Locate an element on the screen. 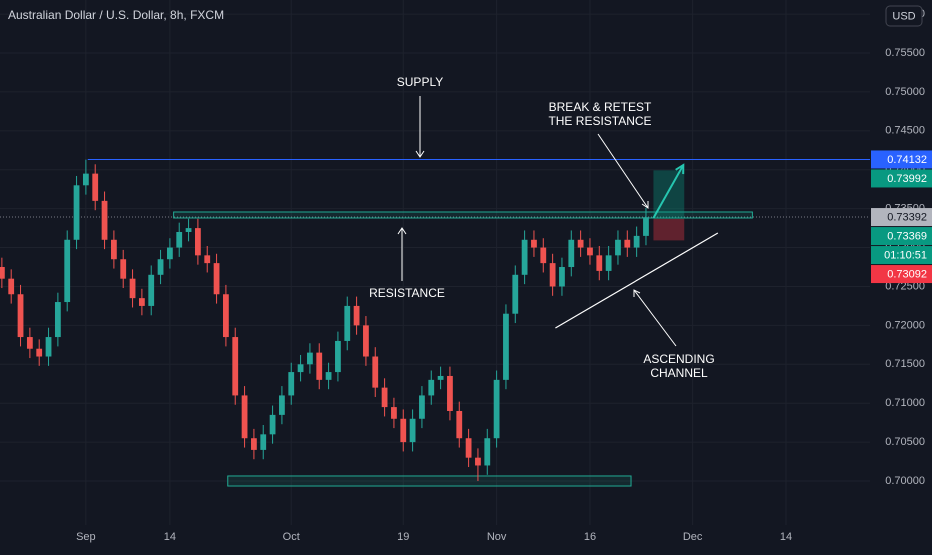 The width and height of the screenshot is (932, 555). price-tag-label: 0.73092 is located at coordinates (907, 274).